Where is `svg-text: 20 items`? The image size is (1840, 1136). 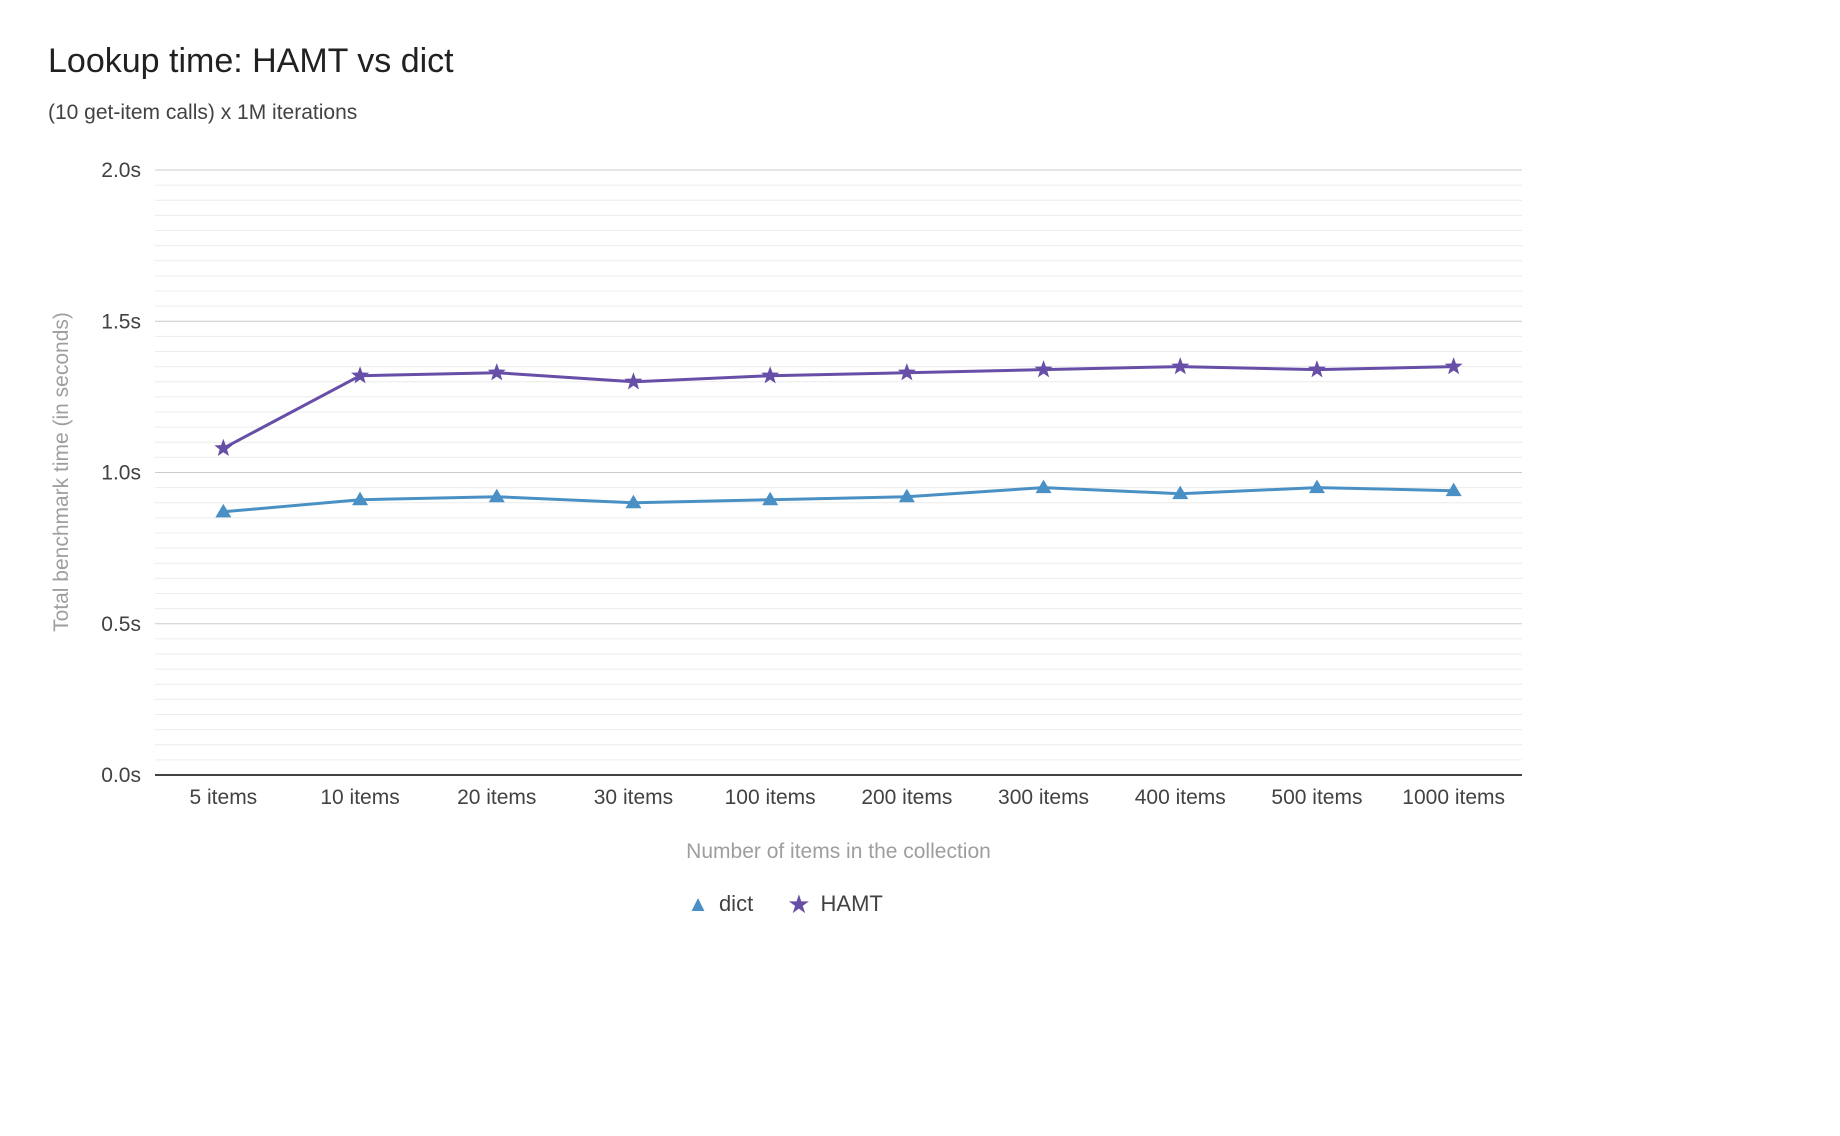
svg-text: 20 items is located at coordinates (496, 797).